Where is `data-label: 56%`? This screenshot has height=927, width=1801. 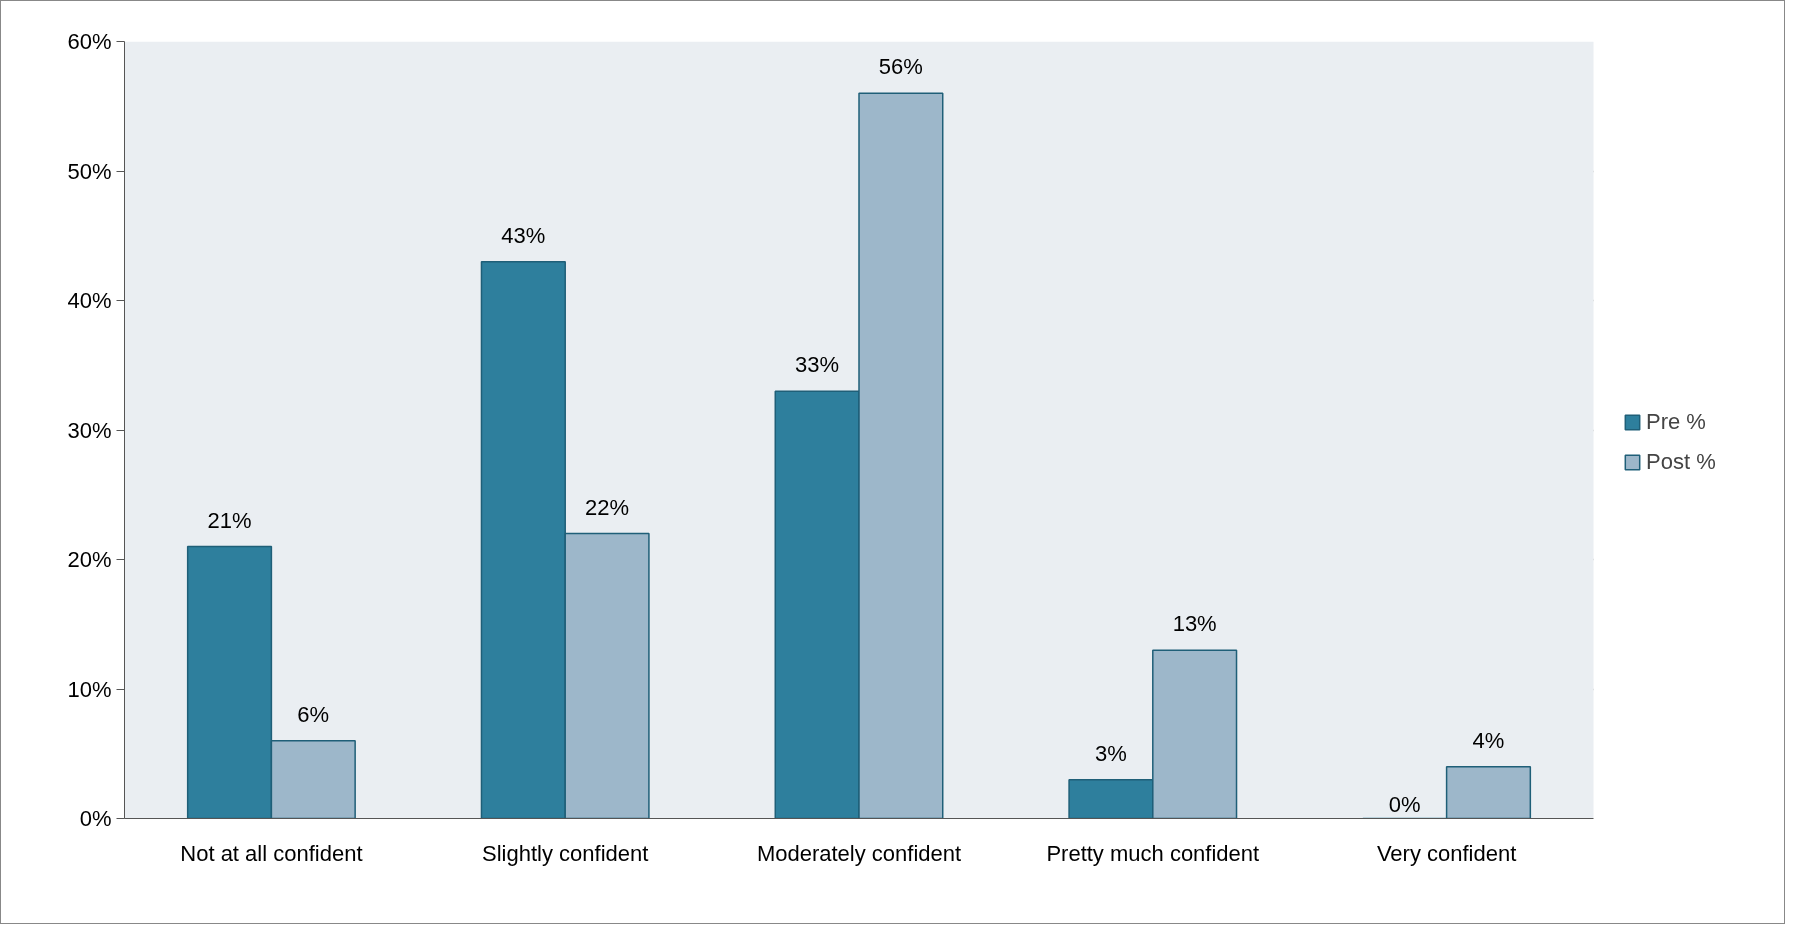
data-label: 56% is located at coordinates (900, 67).